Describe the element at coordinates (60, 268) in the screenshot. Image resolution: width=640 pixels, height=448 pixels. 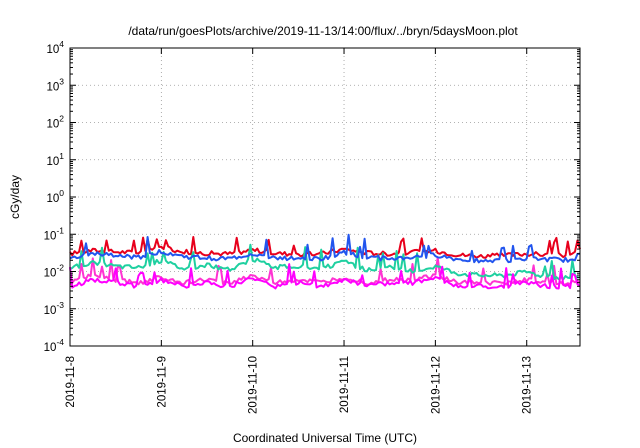
I see `y-tick-exponent: -2` at that location.